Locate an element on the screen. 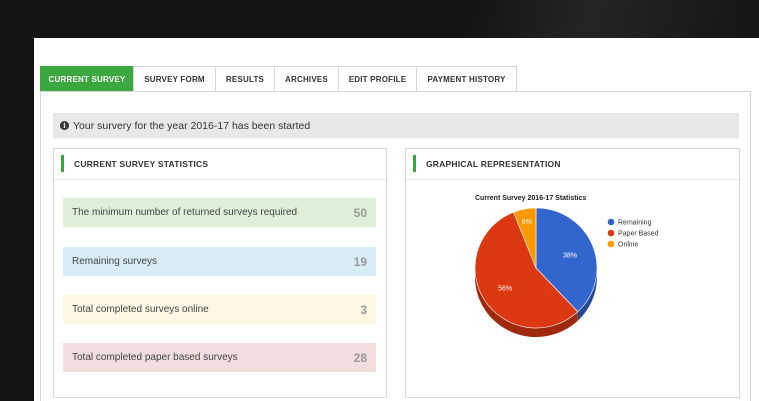 This screenshot has height=401, width=759. stat-value: 50 is located at coordinates (360, 212).